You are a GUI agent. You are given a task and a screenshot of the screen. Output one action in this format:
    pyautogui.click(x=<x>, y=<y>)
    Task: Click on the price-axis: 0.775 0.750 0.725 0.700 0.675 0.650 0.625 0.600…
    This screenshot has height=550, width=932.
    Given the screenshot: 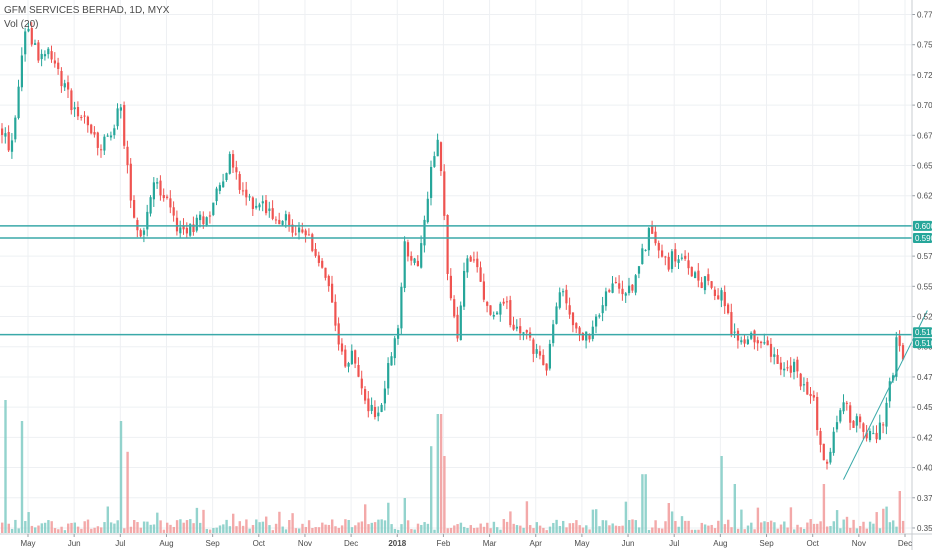 What is the action you would take?
    pyautogui.click(x=921, y=275)
    